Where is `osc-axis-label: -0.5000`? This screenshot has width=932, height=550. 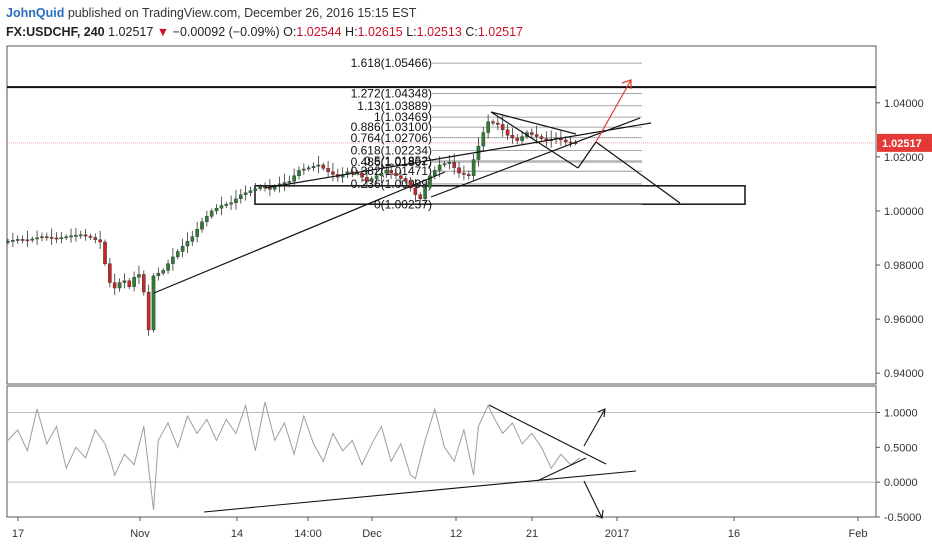 osc-axis-label: -0.5000 is located at coordinates (902, 518).